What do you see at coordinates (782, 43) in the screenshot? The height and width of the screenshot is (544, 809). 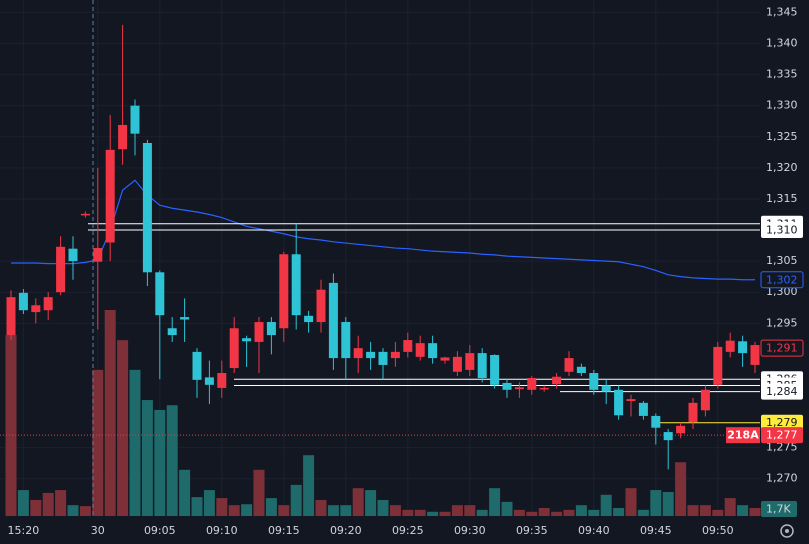 I see `y-tick-label: 1,340` at bounding box center [782, 43].